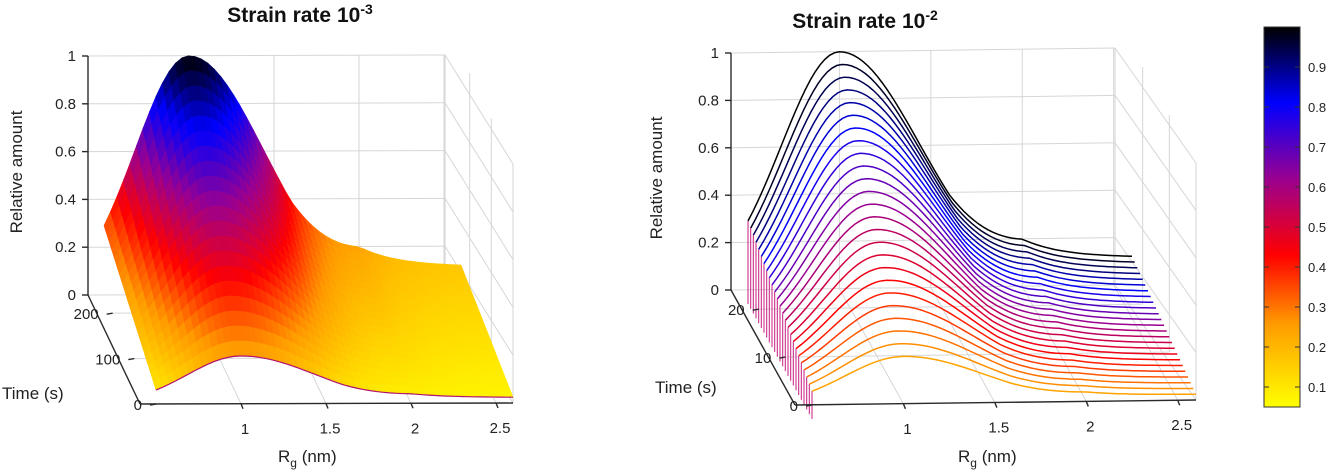 The width and height of the screenshot is (1333, 475). What do you see at coordinates (500, 428) in the screenshot?
I see `left-x-tick-label: 2.5` at bounding box center [500, 428].